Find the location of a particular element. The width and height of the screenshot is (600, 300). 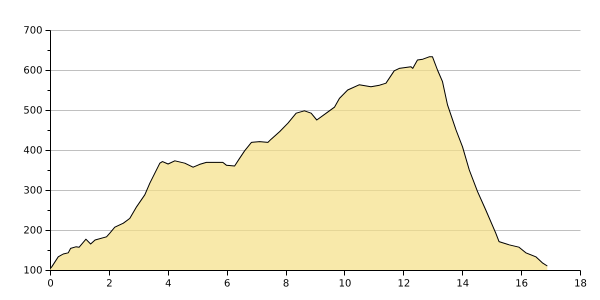

x-tick-label: 6 is located at coordinates (227, 284).